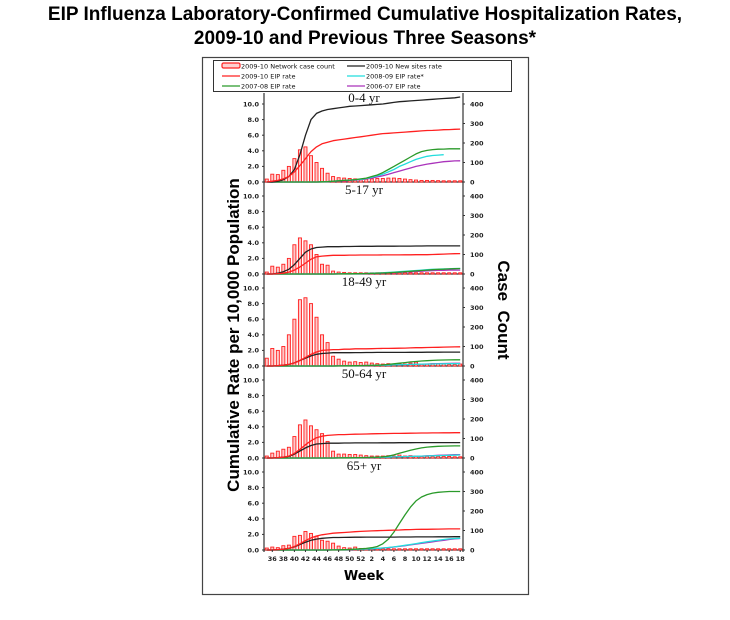 This screenshot has width=730, height=620. What do you see at coordinates (366, 556) in the screenshot?
I see `x-axis: 36 38 40 42 44 46 48 50 52 2 4 6 8 10 12 14 16 18` at bounding box center [366, 556].